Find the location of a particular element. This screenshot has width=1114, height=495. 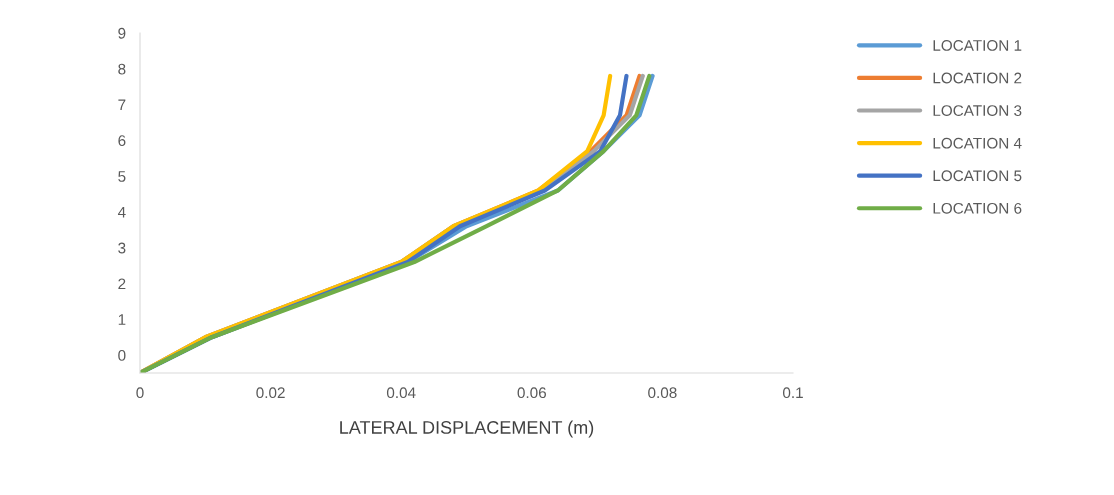

legend-label: LOCATION 3 is located at coordinates (977, 111).